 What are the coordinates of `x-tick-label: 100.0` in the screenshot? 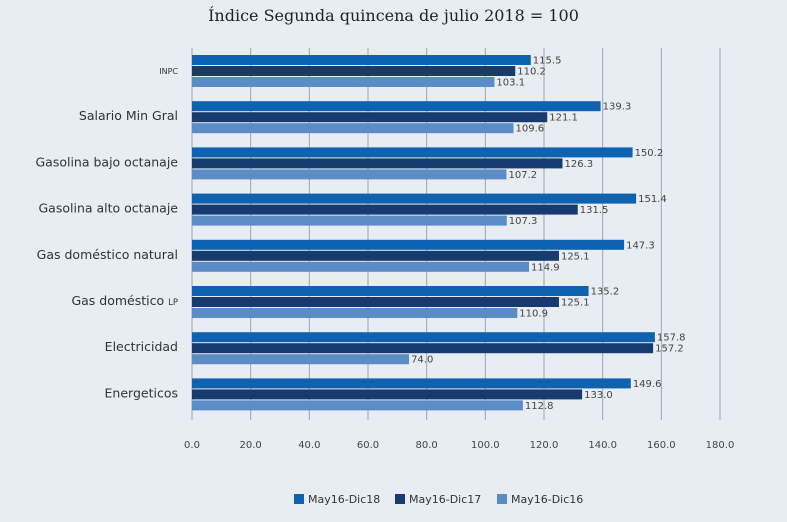 It's located at (485, 445).